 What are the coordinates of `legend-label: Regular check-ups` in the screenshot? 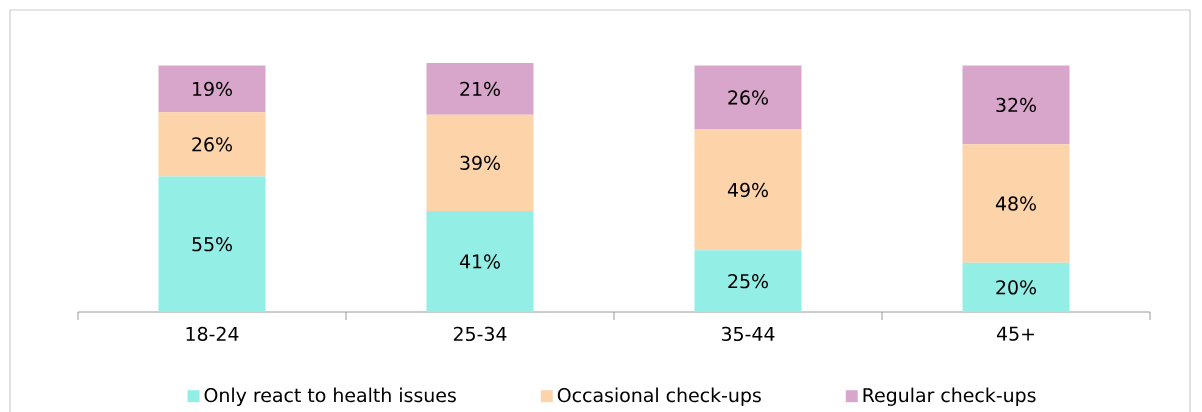 It's located at (949, 396).